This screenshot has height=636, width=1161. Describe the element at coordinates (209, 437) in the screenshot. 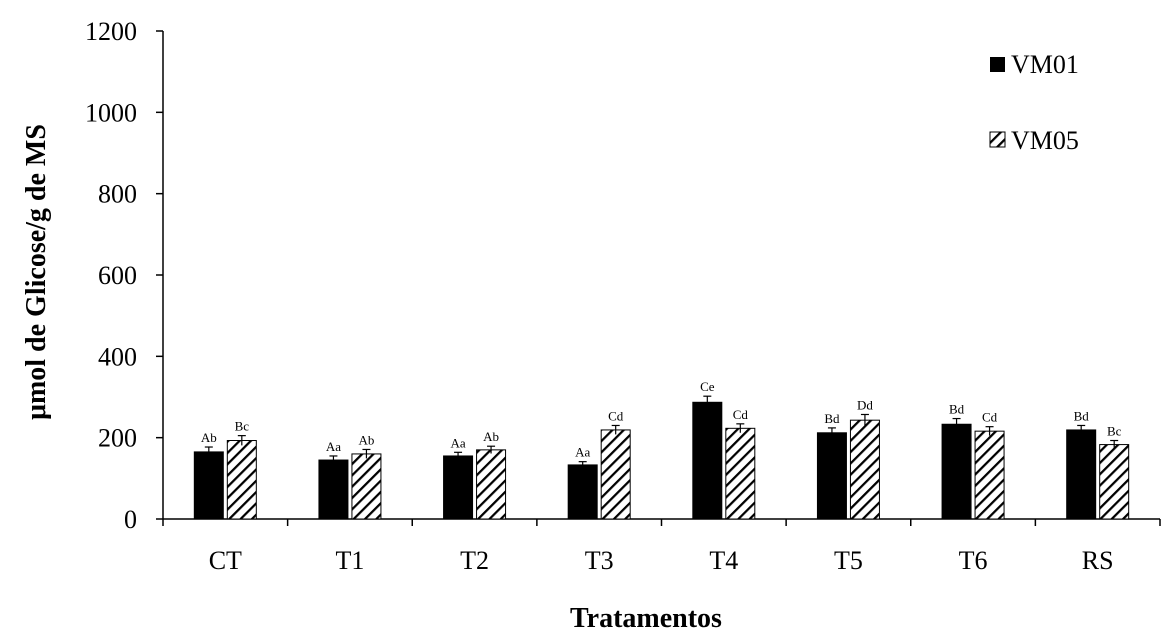

I see `data-label-vm01: Ab` at that location.